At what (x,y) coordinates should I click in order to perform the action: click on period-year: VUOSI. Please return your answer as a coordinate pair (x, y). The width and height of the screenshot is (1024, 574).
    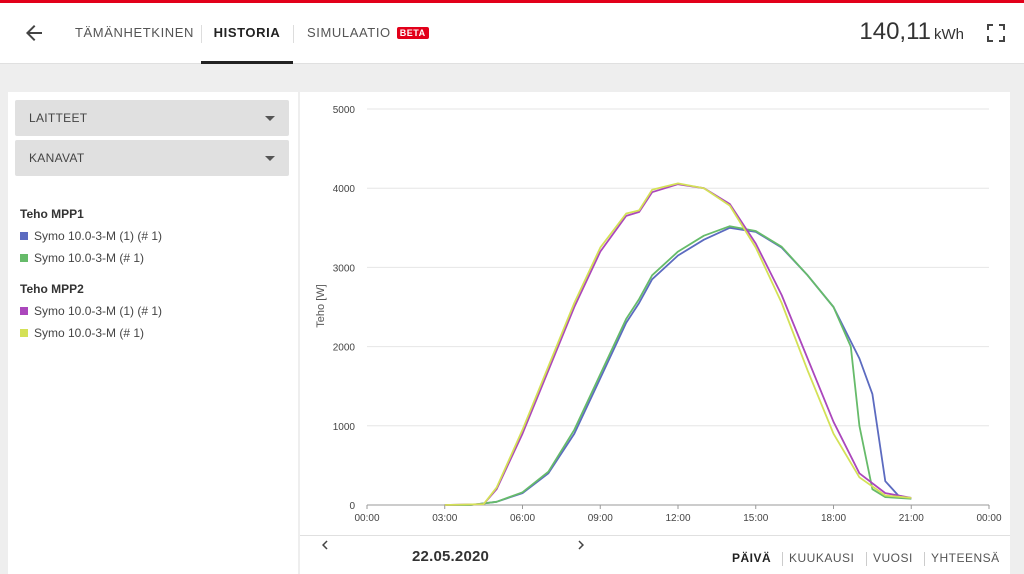
    Looking at the image, I should click on (893, 558).